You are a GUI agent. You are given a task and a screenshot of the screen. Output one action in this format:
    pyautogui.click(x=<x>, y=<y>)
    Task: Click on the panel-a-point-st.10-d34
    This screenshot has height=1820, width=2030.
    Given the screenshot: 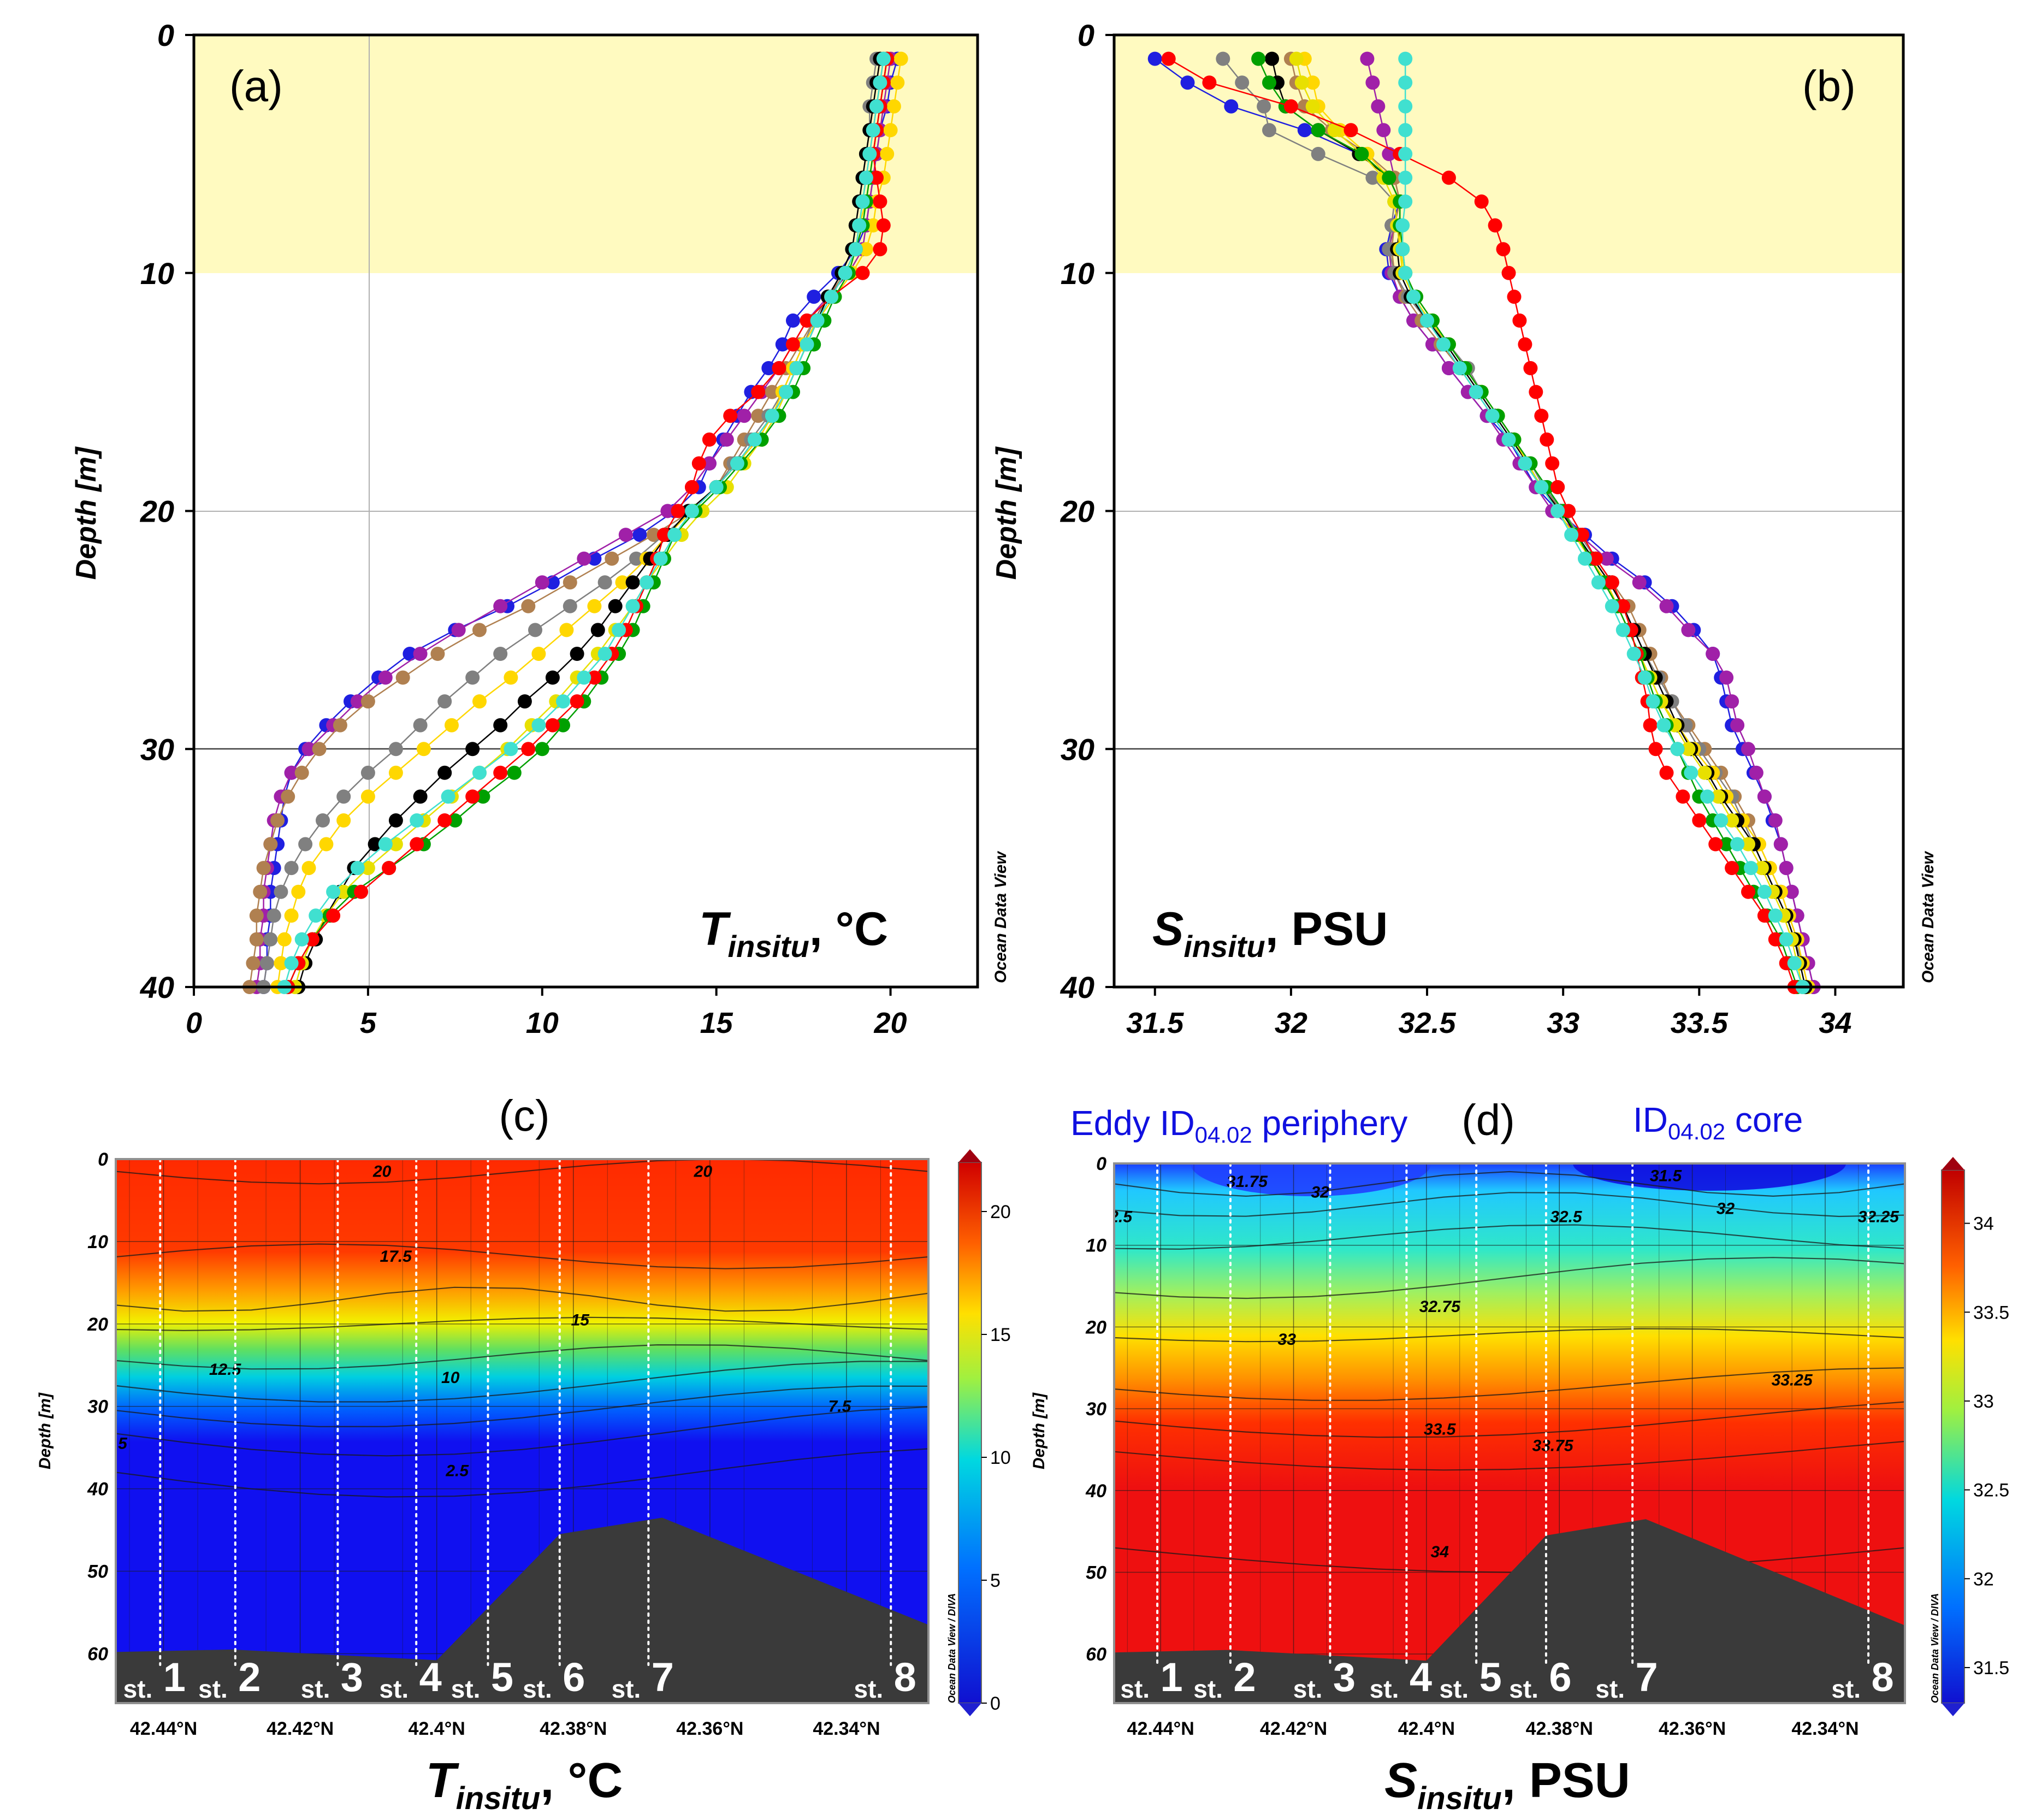 What is the action you would take?
    pyautogui.click(x=386, y=844)
    